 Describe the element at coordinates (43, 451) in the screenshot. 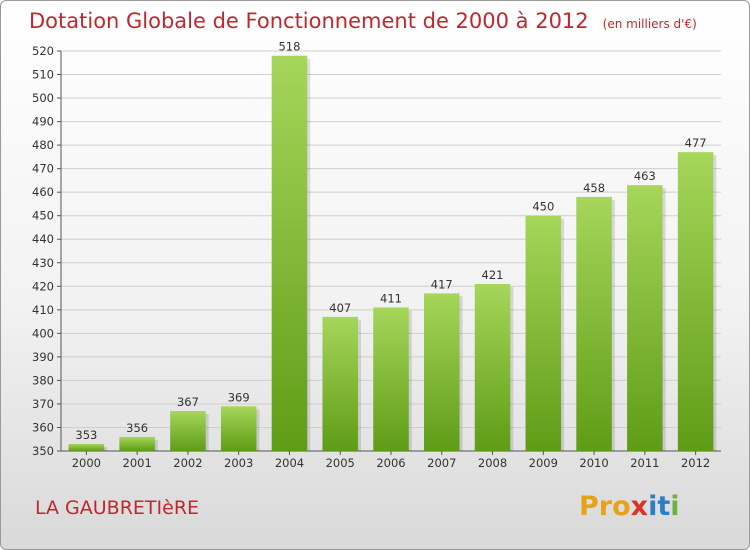

I see `y-tick-label: 350` at that location.